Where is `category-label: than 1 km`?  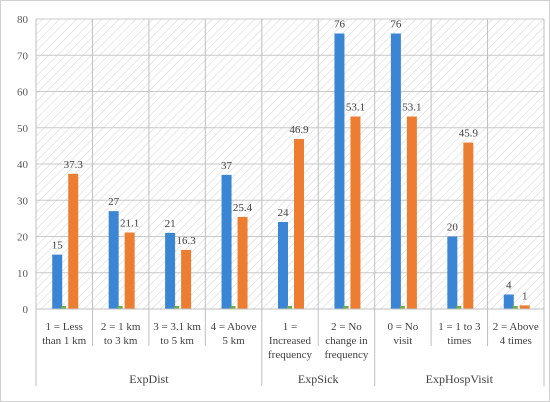 category-label: than 1 km is located at coordinates (64, 341).